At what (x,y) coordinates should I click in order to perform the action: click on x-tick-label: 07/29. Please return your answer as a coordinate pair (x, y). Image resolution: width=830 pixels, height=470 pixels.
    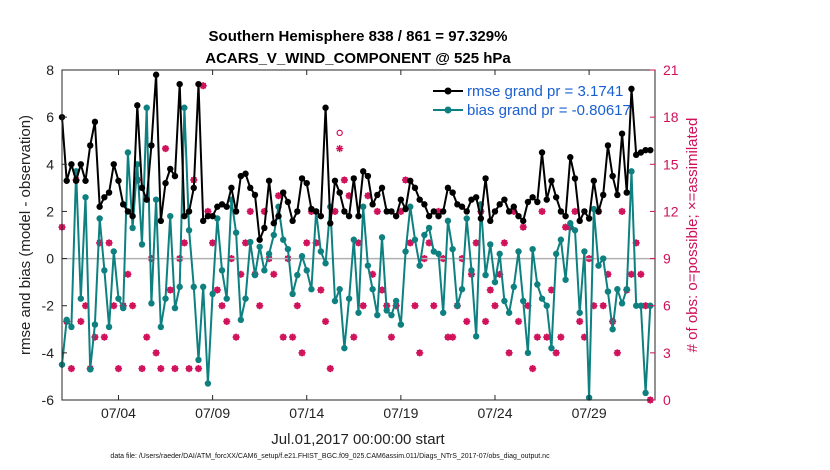
    Looking at the image, I should click on (589, 413).